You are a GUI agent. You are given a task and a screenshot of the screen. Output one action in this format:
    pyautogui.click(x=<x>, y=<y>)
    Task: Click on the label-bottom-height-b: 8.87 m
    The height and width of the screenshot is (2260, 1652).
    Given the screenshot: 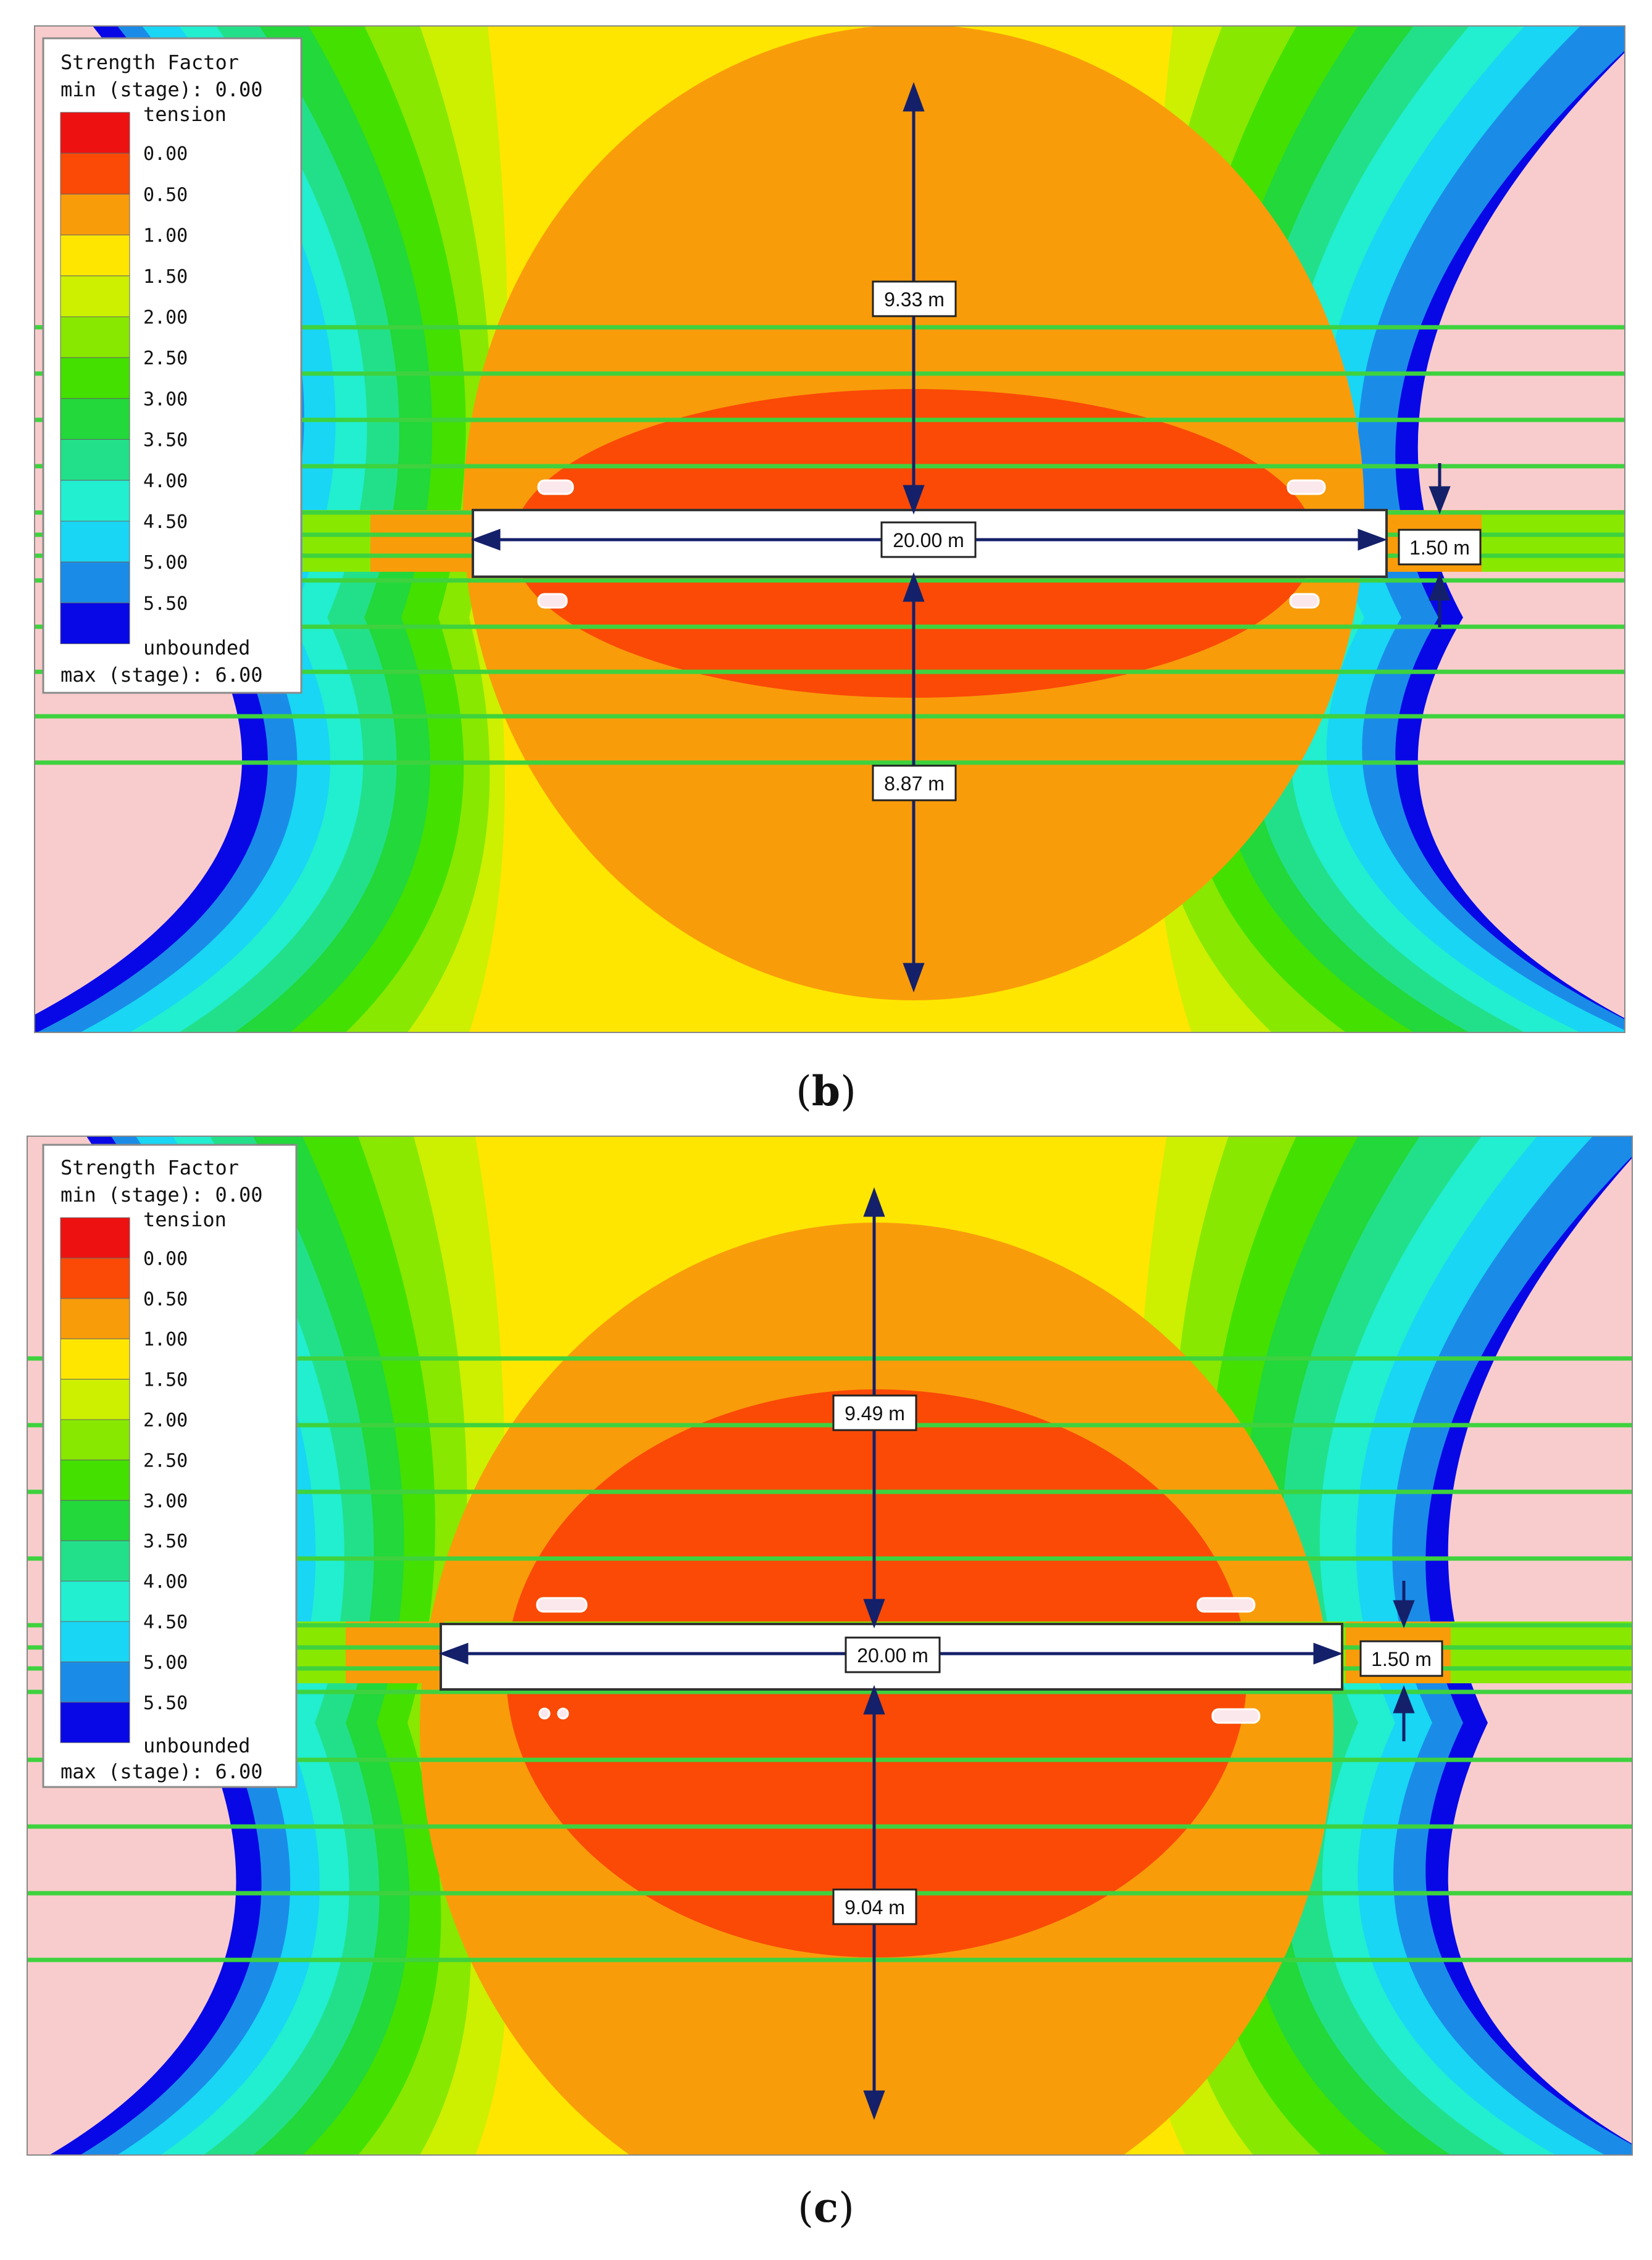 What is the action you would take?
    pyautogui.click(x=915, y=783)
    